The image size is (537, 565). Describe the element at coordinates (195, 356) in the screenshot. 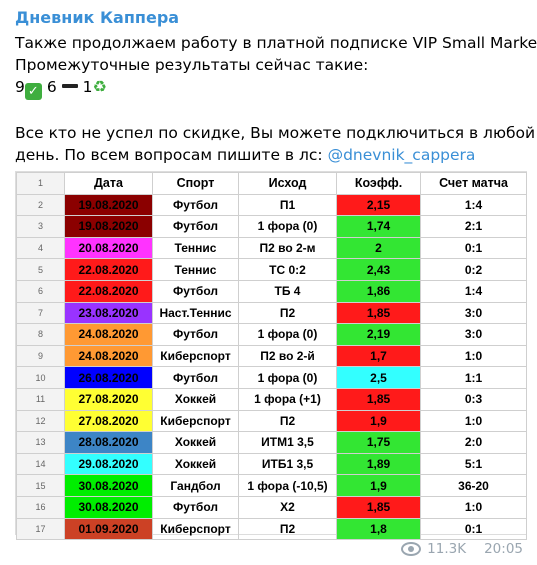

I see `sport-cell: Киберспорт` at that location.